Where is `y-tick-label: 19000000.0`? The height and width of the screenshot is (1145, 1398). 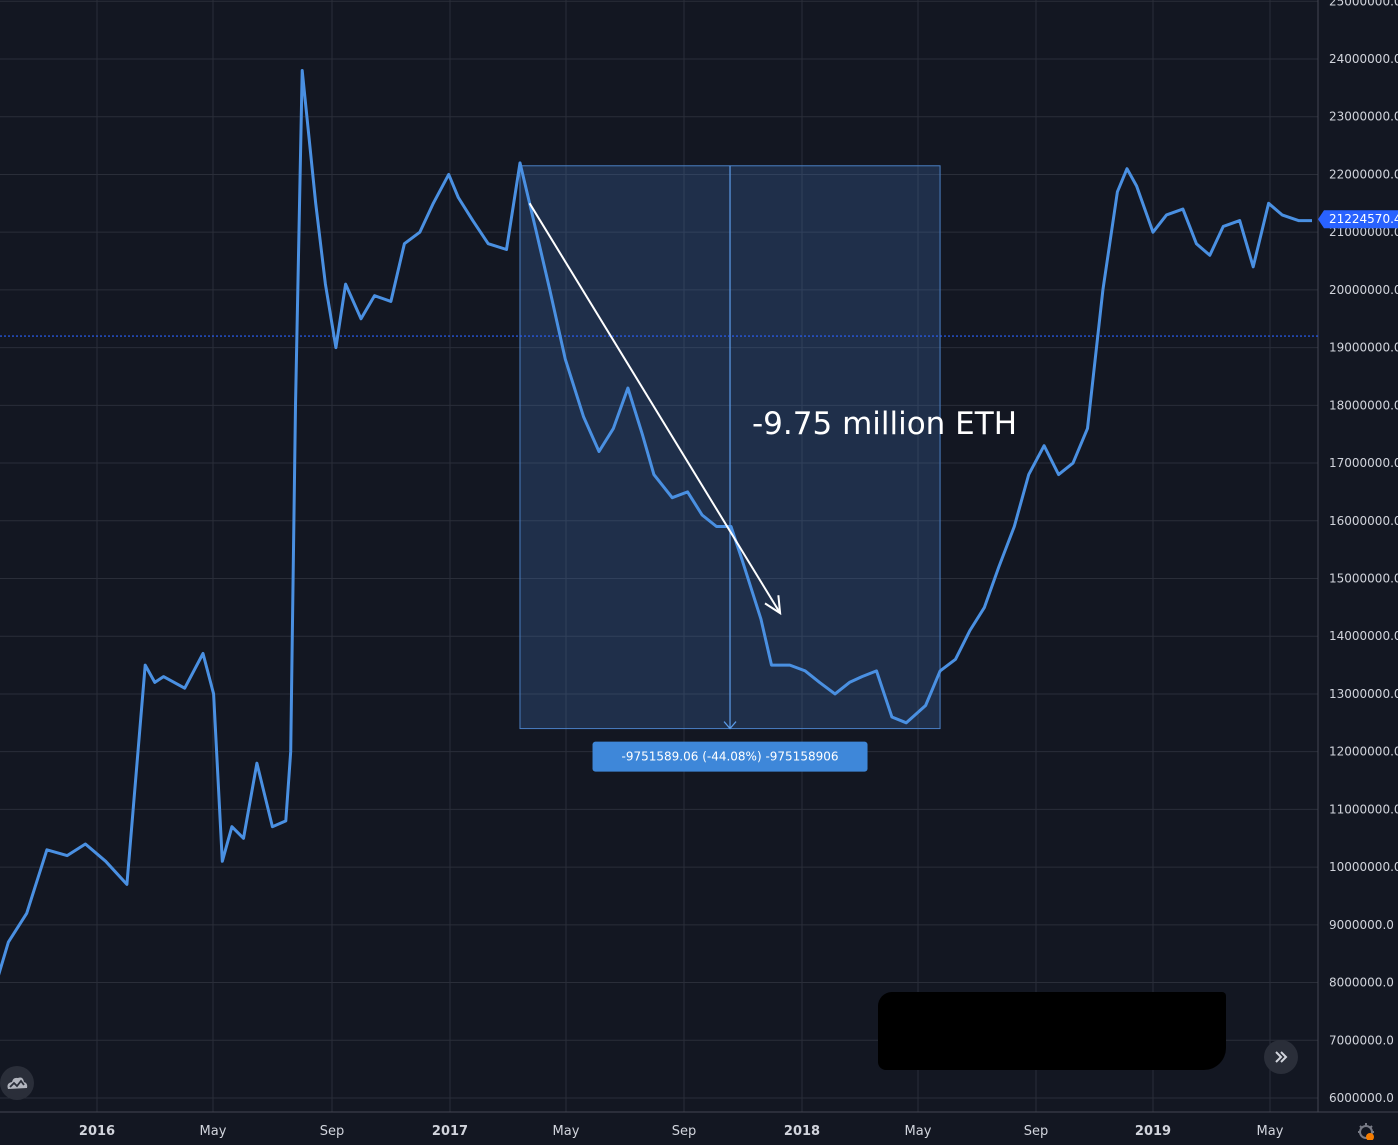
y-tick-label: 19000000.0 is located at coordinates (1363, 348).